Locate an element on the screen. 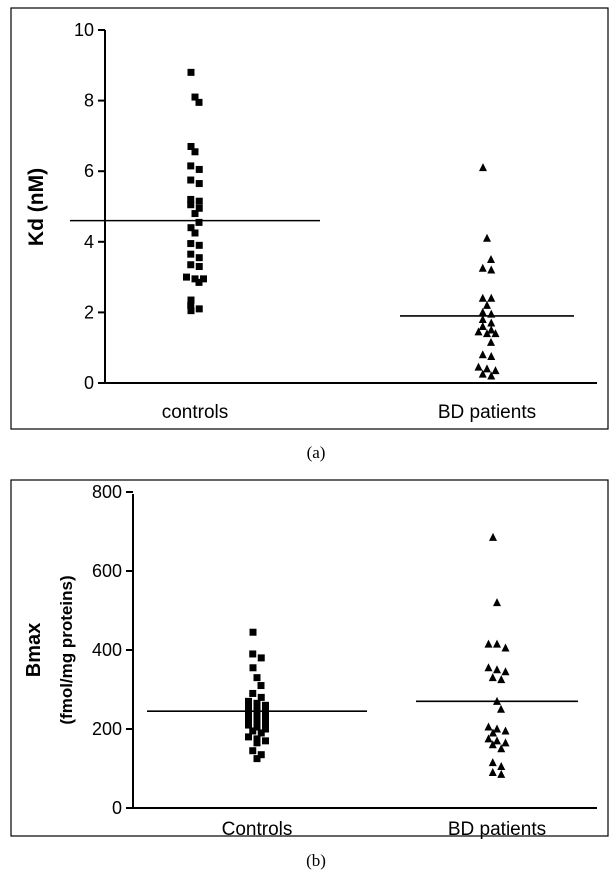 This screenshot has height=877, width=613. panel-a-y-tick-label: 6 is located at coordinates (89, 171).